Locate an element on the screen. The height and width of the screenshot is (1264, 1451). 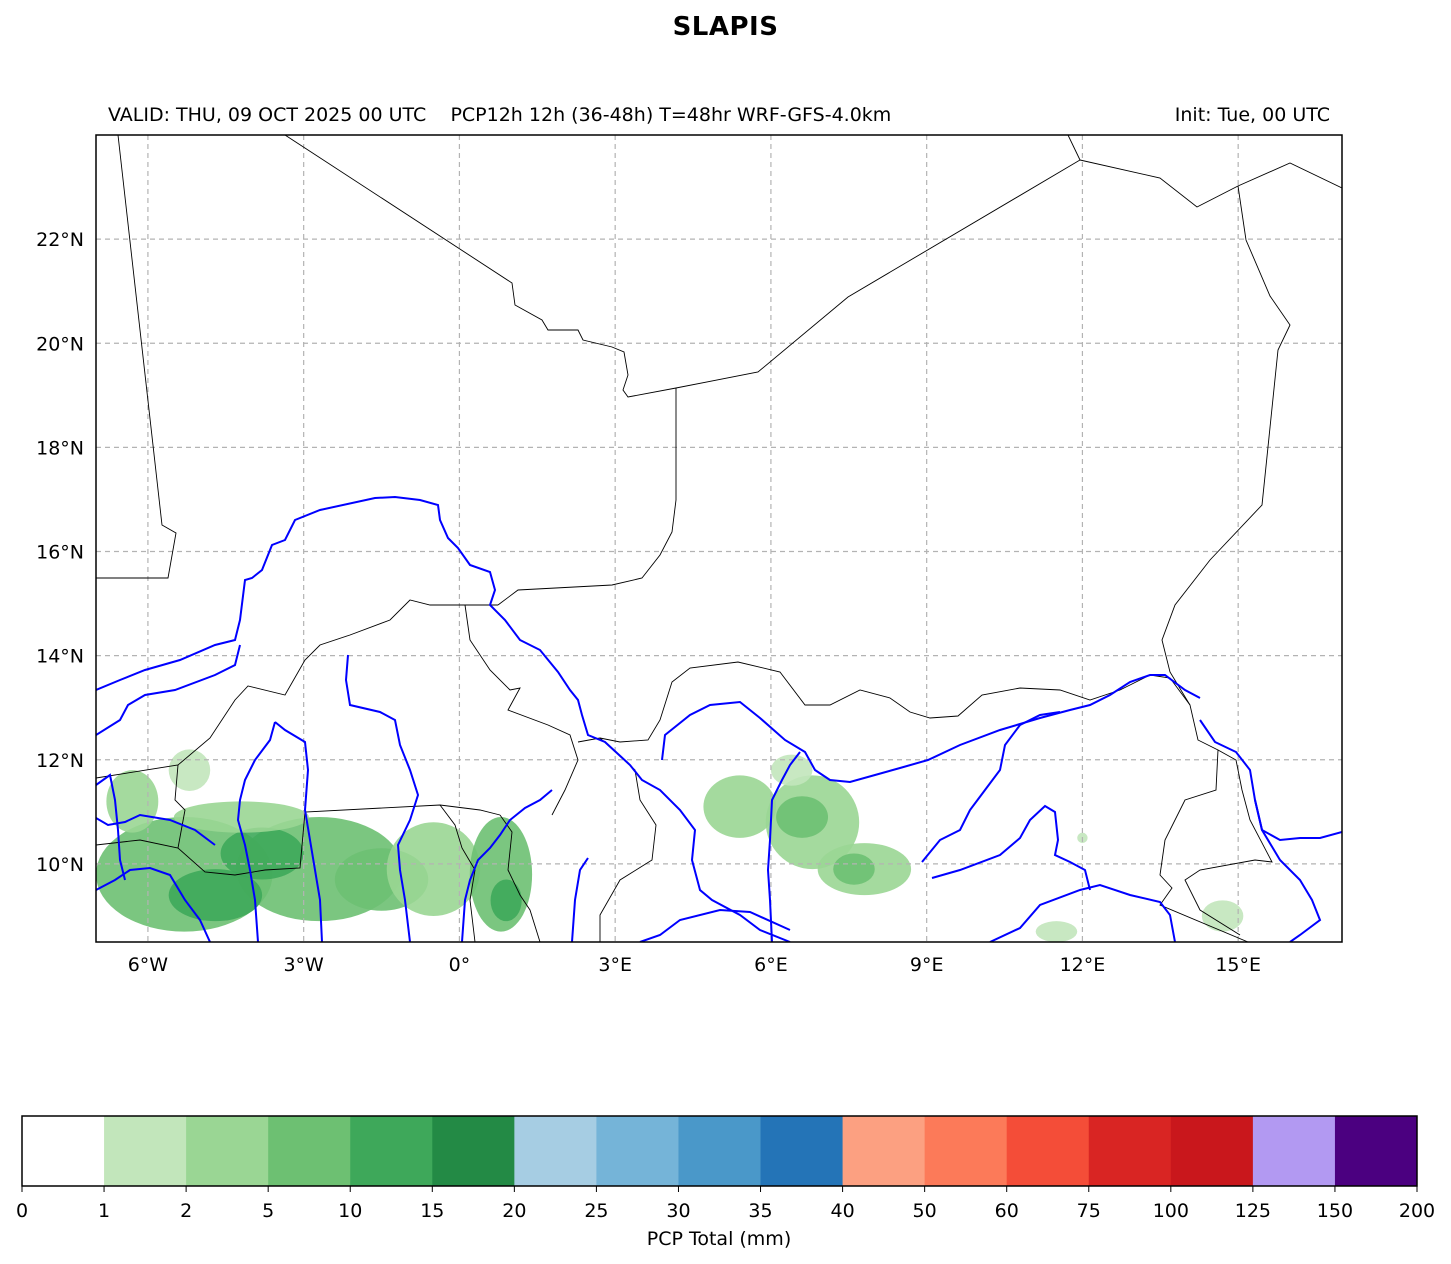
lat-tick-label: 16°N is located at coordinates (60, 553).